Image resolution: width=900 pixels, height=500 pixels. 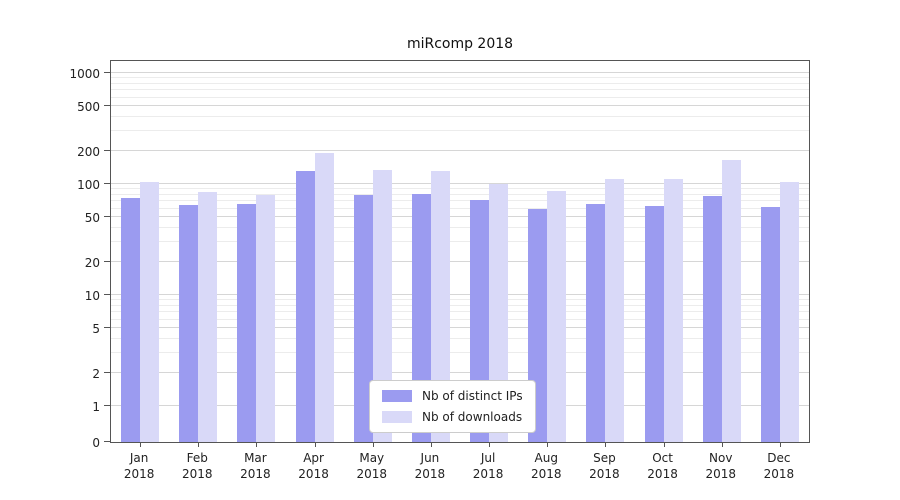 I want to click on x-tick-label: Sep 2018, so click(x=604, y=466).